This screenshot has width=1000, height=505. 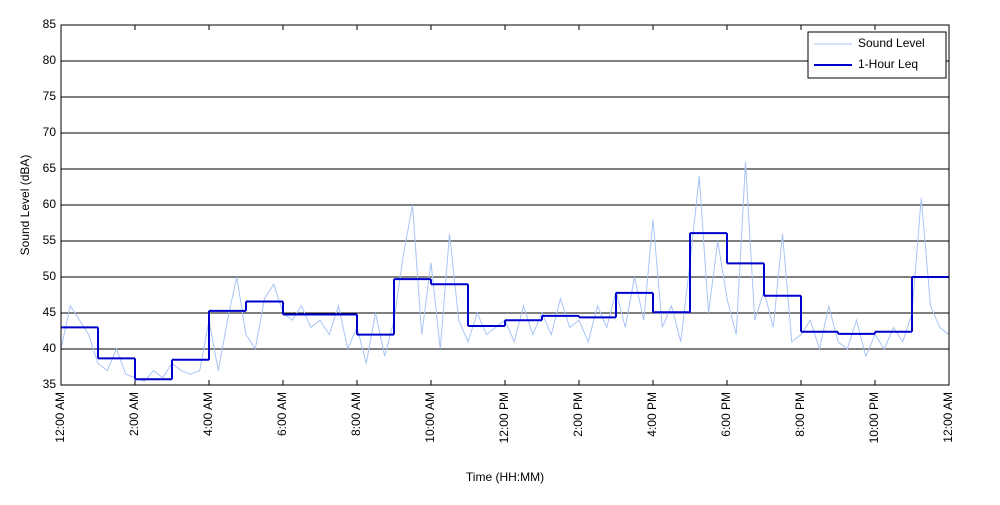 What do you see at coordinates (874, 417) in the screenshot?
I see `x-tick-label: 10:00 PM` at bounding box center [874, 417].